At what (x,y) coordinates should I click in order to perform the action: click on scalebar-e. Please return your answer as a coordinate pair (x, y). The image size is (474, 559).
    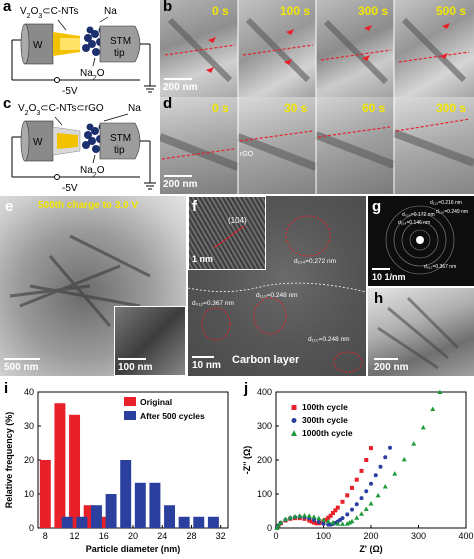
    Looking at the image, I should click on (22, 359).